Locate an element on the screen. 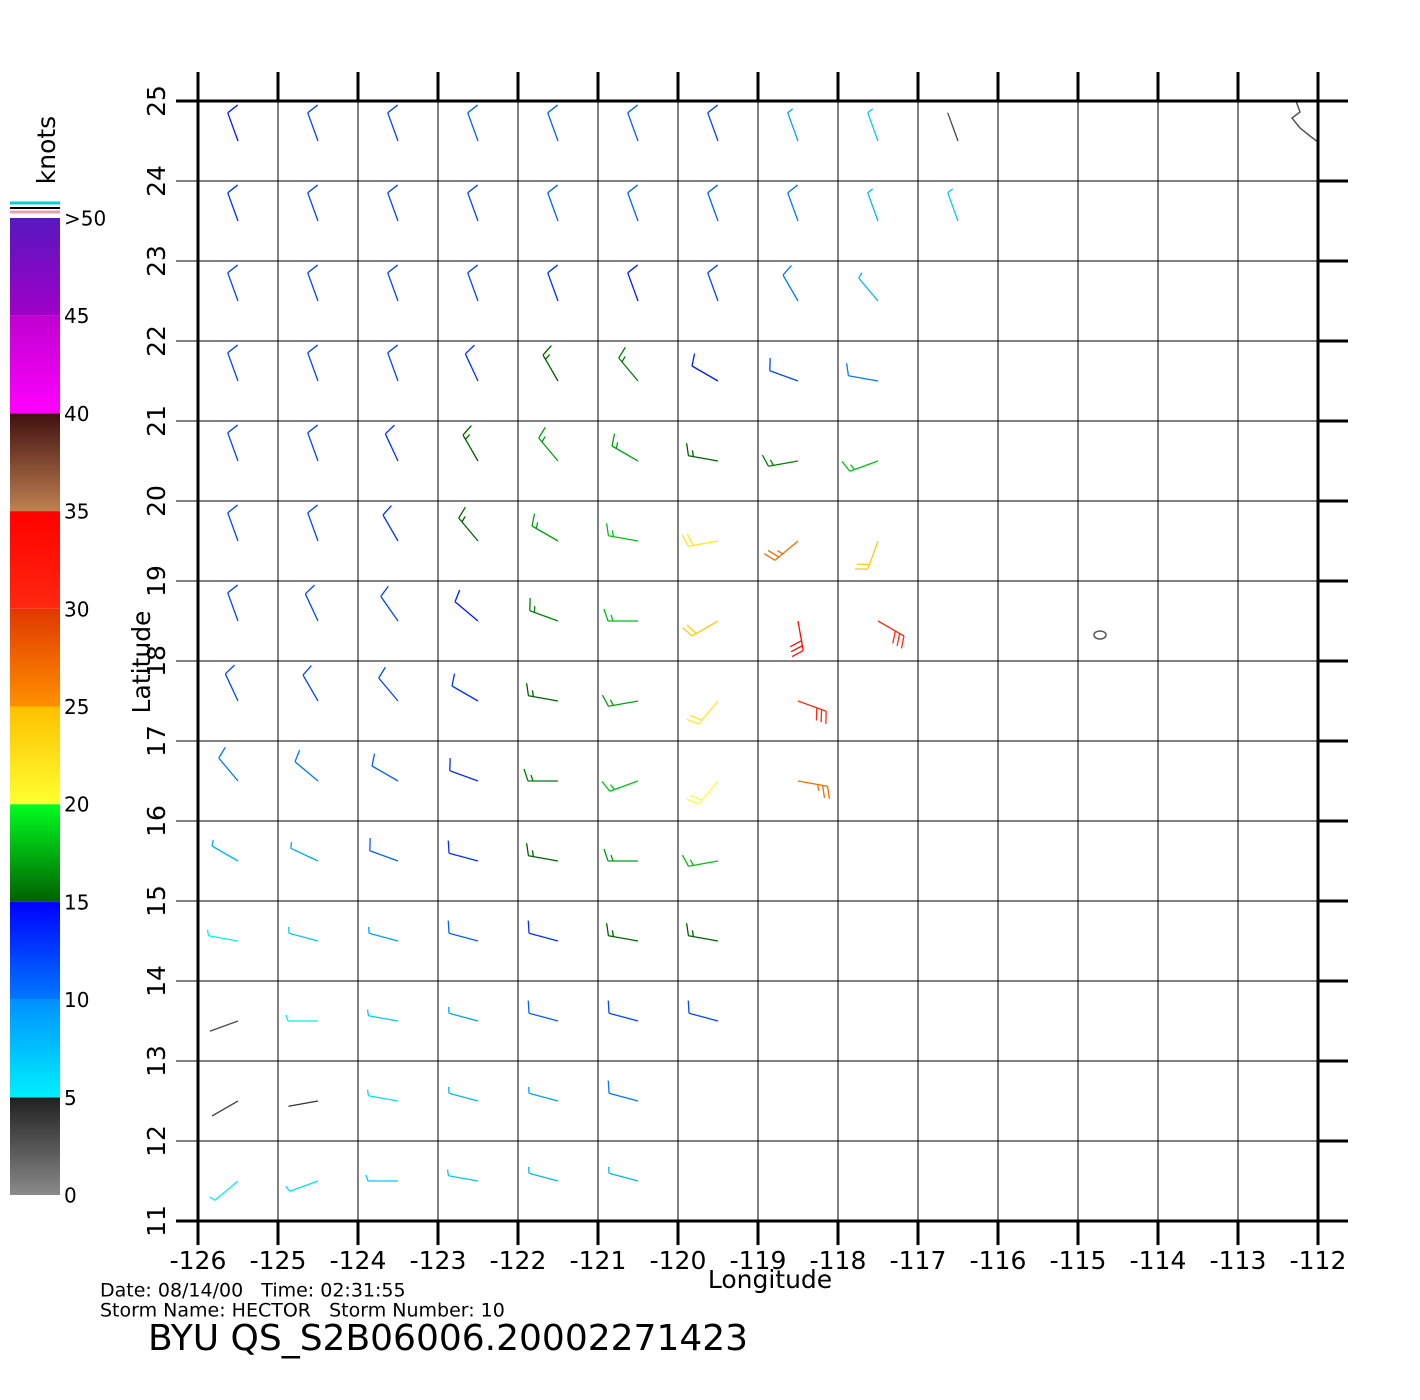 Image resolution: width=1420 pixels, height=1400 pixels. x-tick-label: -116 is located at coordinates (998, 1260).